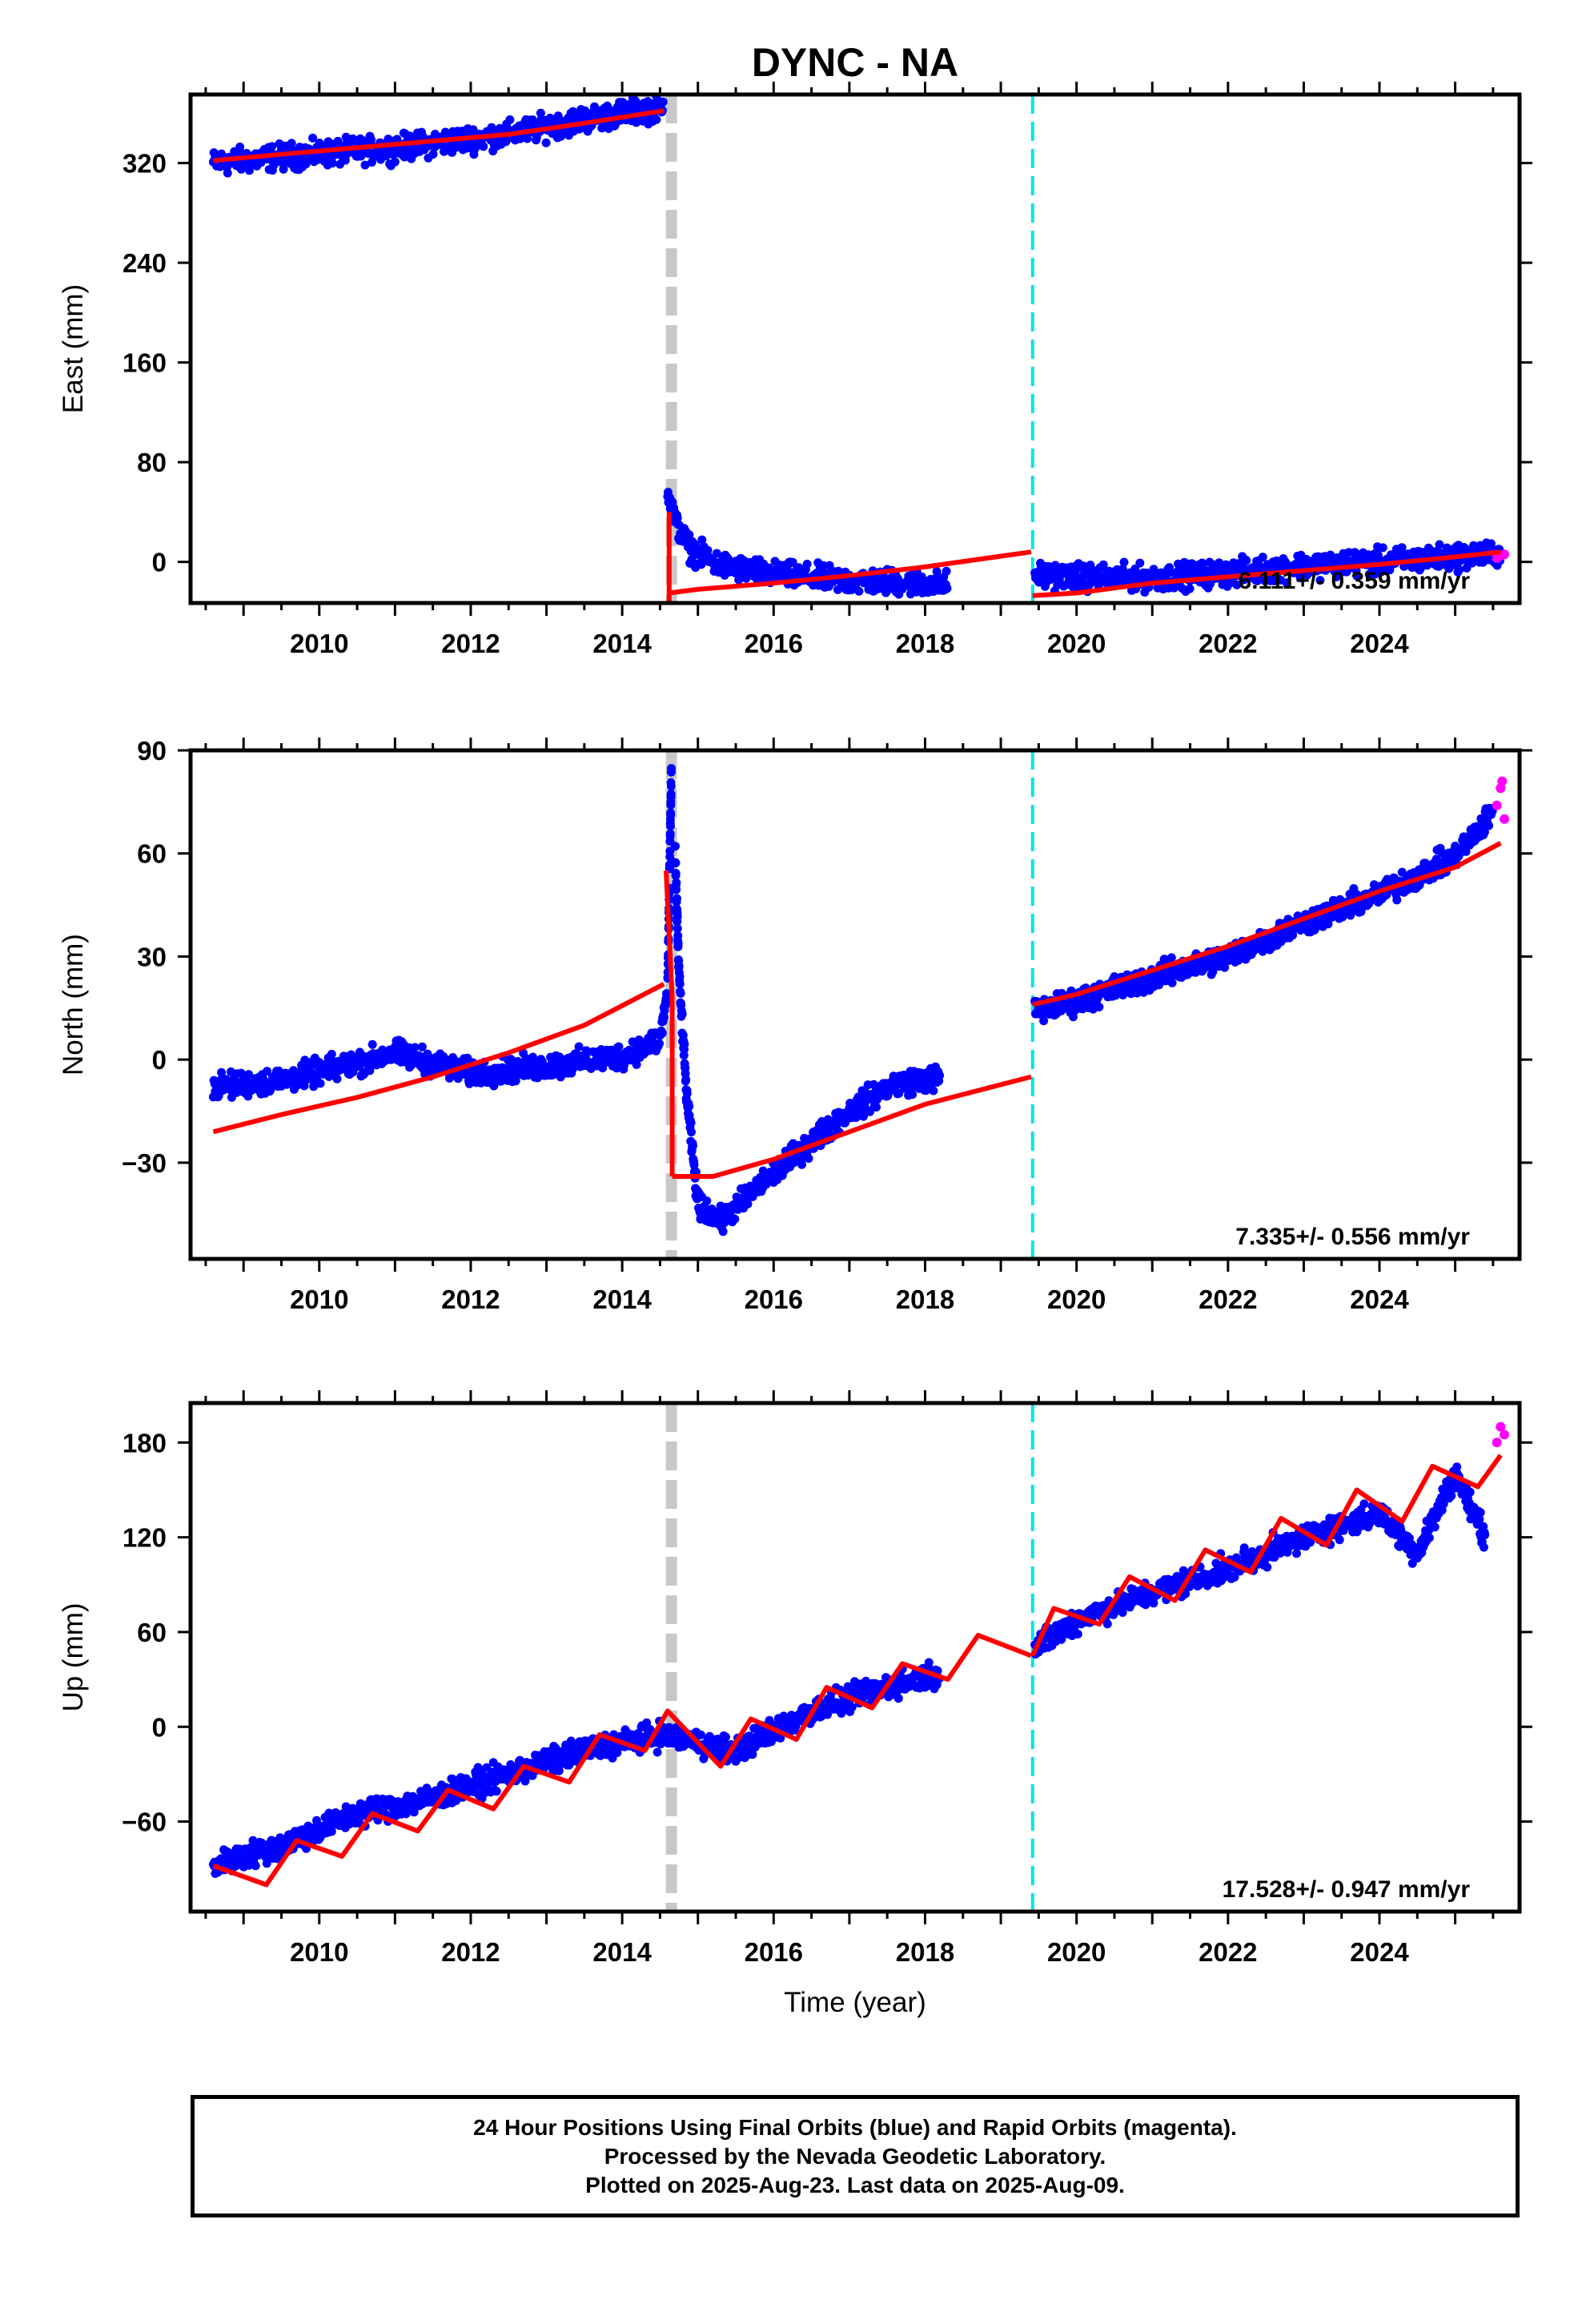 This screenshot has height=2324, width=1582. What do you see at coordinates (622, 644) in the screenshot?
I see `east-x-tick-label: 2014` at bounding box center [622, 644].